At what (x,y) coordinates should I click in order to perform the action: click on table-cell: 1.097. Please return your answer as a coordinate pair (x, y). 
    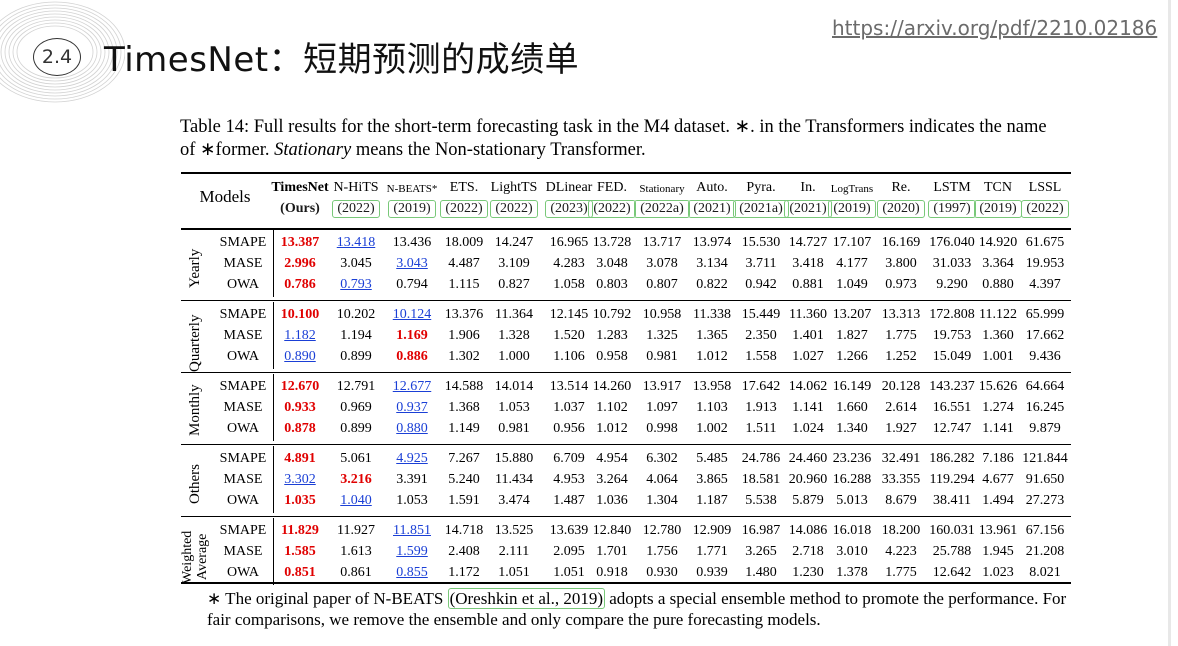
    Looking at the image, I should click on (662, 407).